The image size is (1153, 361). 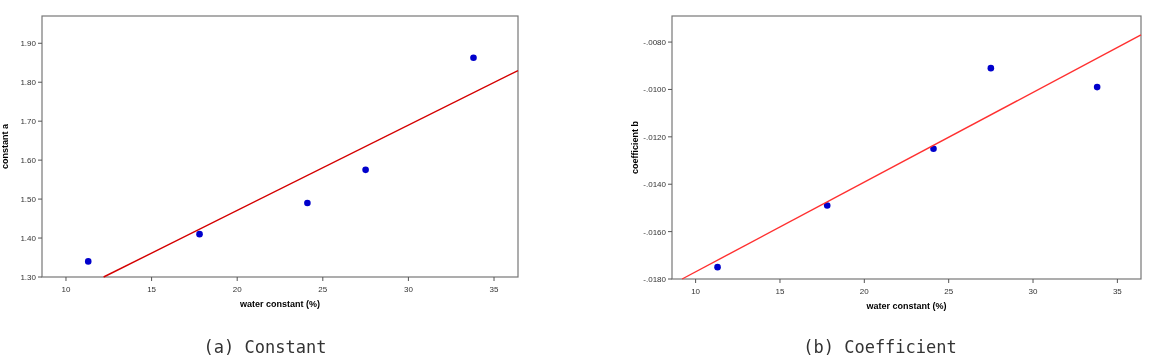 I want to click on y-tick-label: 1.70, so click(x=28, y=122).